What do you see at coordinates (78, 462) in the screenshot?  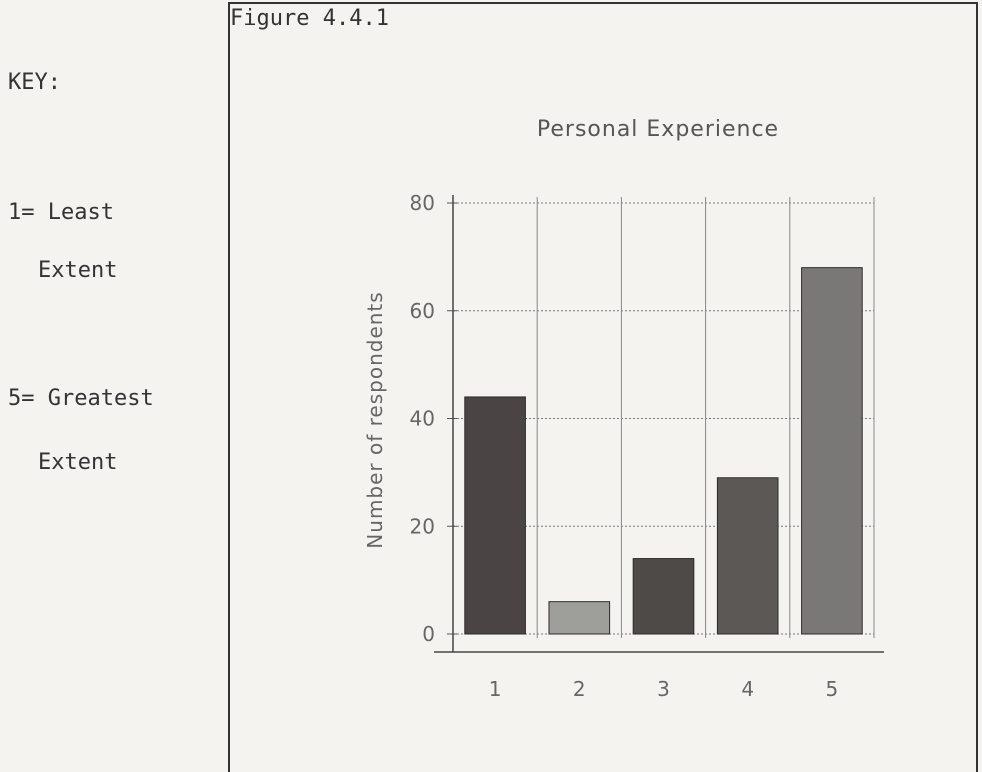 I see `key-greatest-extent: Extent` at bounding box center [78, 462].